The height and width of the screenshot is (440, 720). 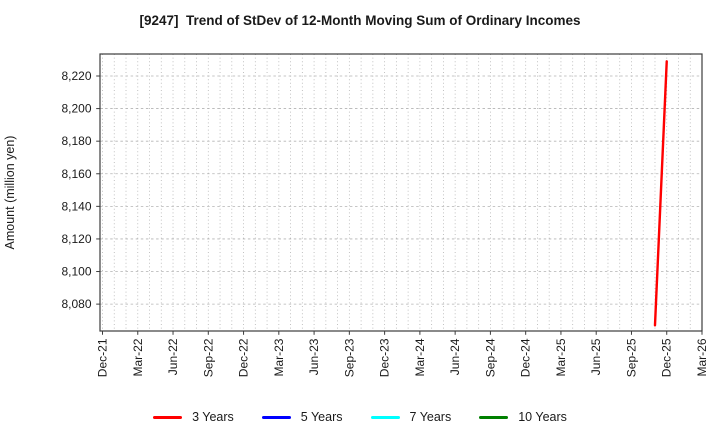 I want to click on x-tick-label: Jun-22, so click(x=173, y=356).